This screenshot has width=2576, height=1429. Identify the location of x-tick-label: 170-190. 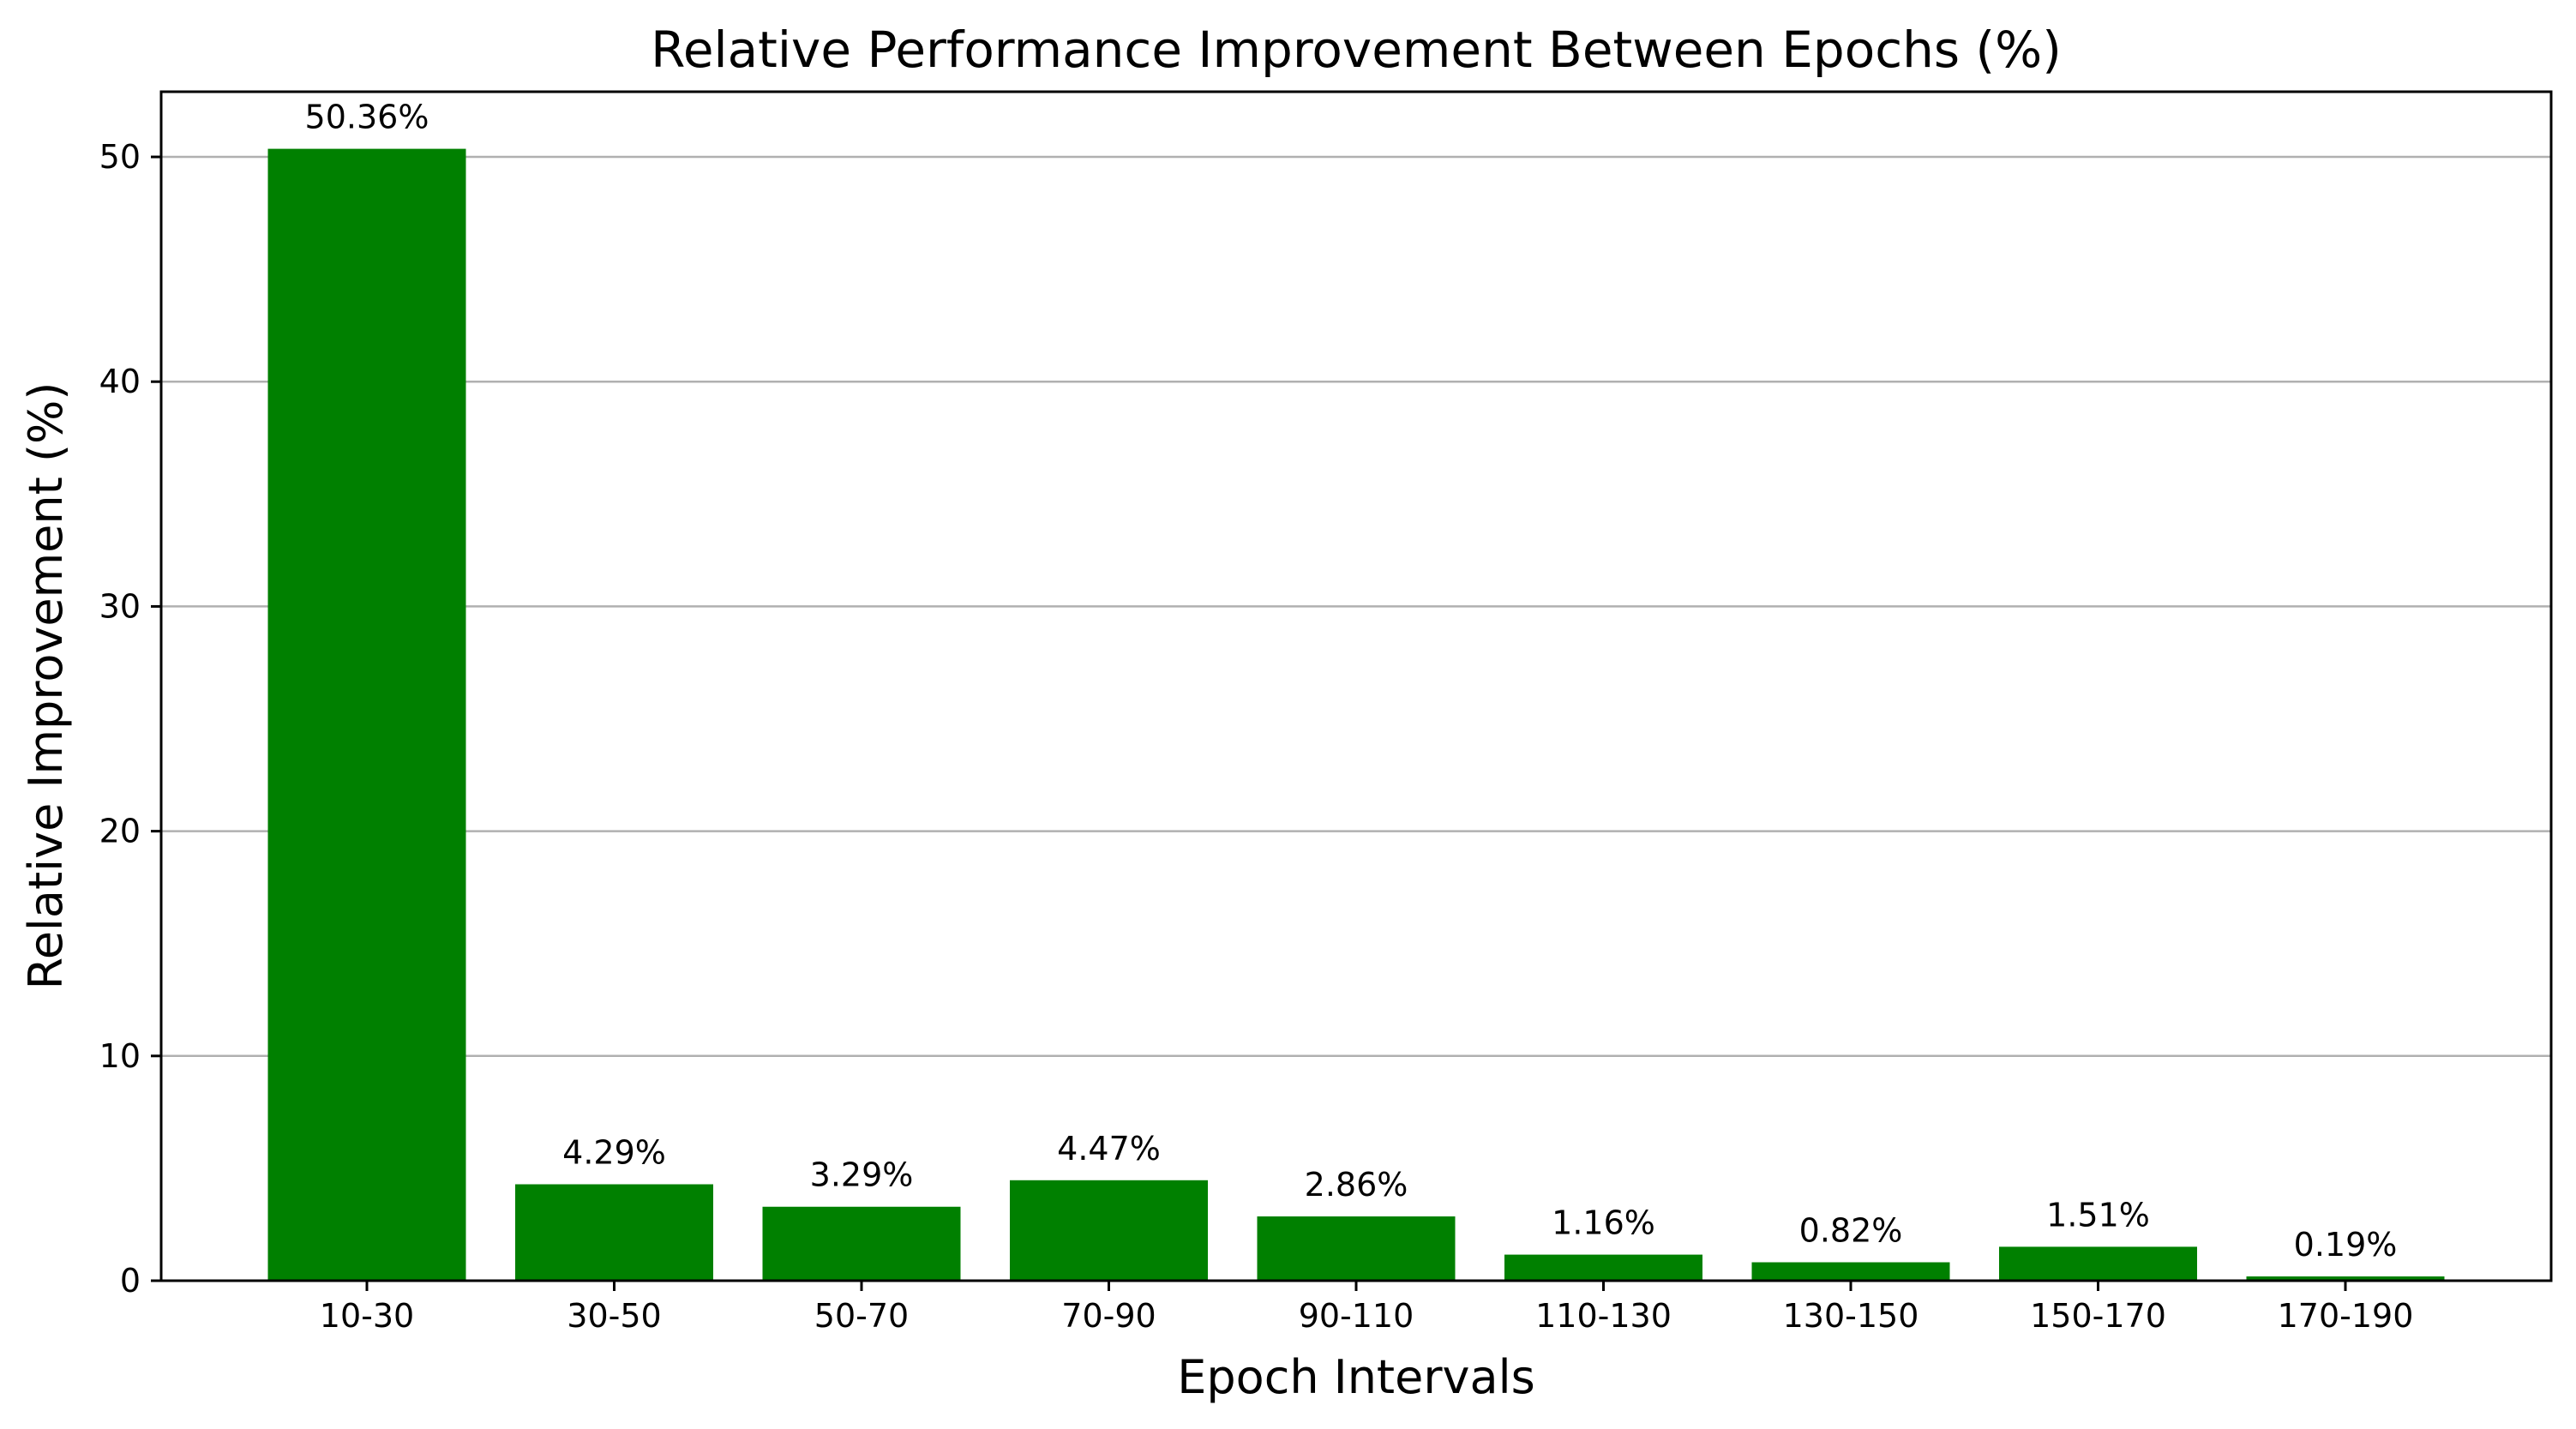
(2346, 1316).